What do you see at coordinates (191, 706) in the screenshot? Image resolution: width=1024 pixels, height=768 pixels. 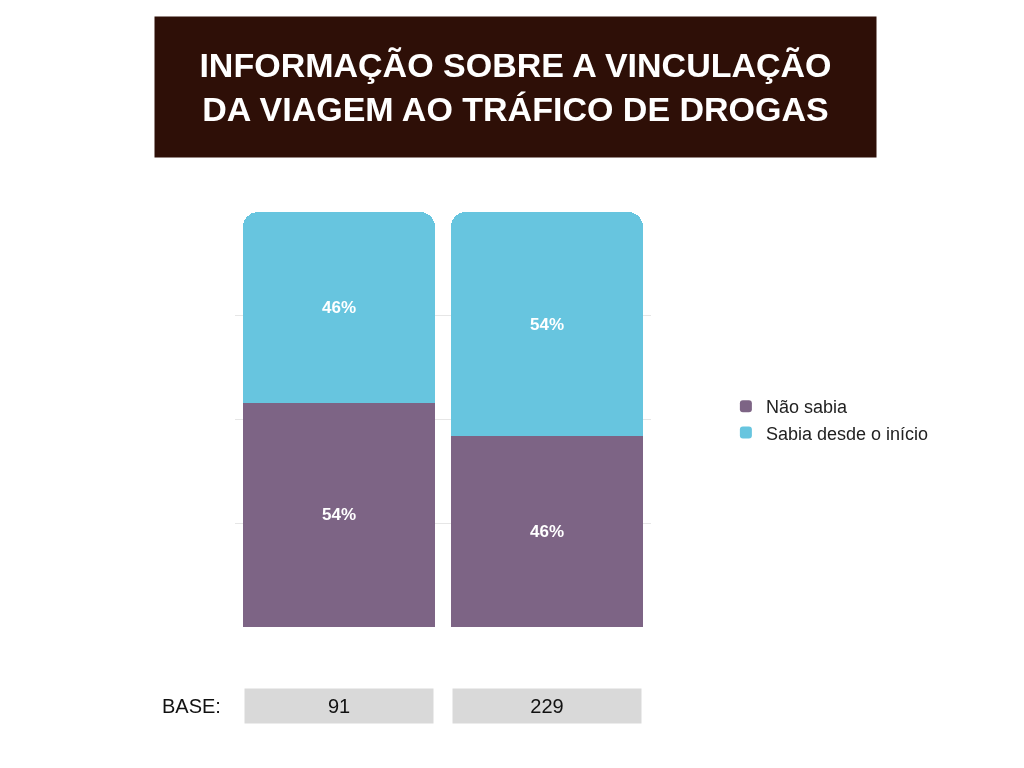 I see `text: BASE:` at bounding box center [191, 706].